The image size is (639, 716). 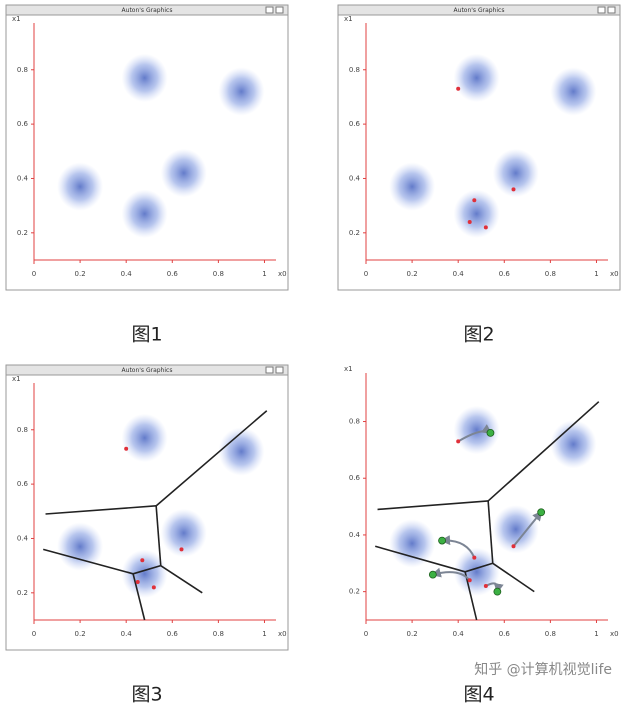 What do you see at coordinates (543, 669) in the screenshot?
I see `watermark: 知乎 @计算机视觉life` at bounding box center [543, 669].